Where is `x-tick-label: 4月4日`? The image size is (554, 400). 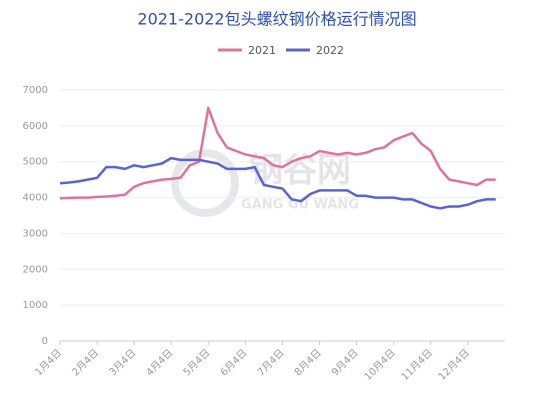 x-tick-label: 4月4日 is located at coordinates (160, 363).